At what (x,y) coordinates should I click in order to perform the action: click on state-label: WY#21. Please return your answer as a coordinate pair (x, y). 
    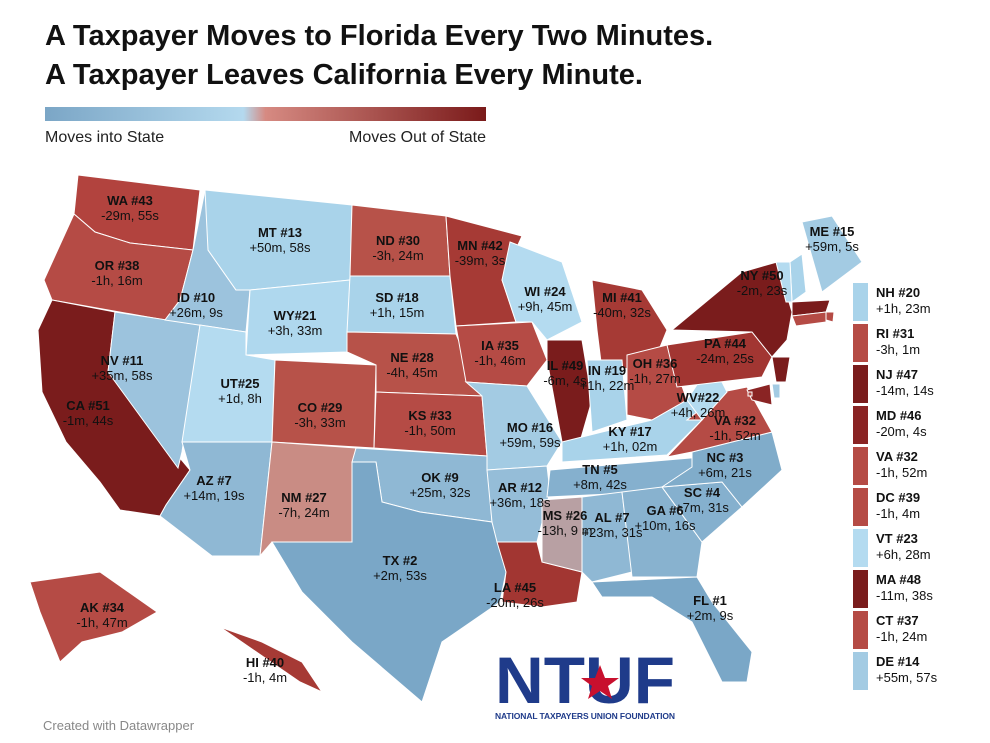
    Looking at the image, I should click on (295, 315).